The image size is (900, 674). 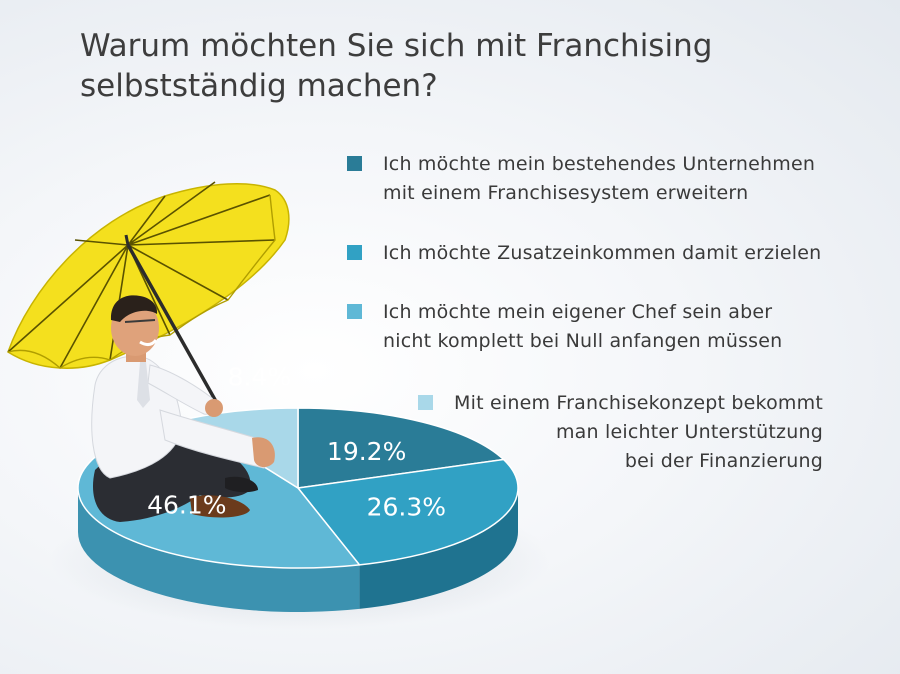 I want to click on chart-title-line-1: Warum möchten Sie sich mit Franchising, so click(x=396, y=46).